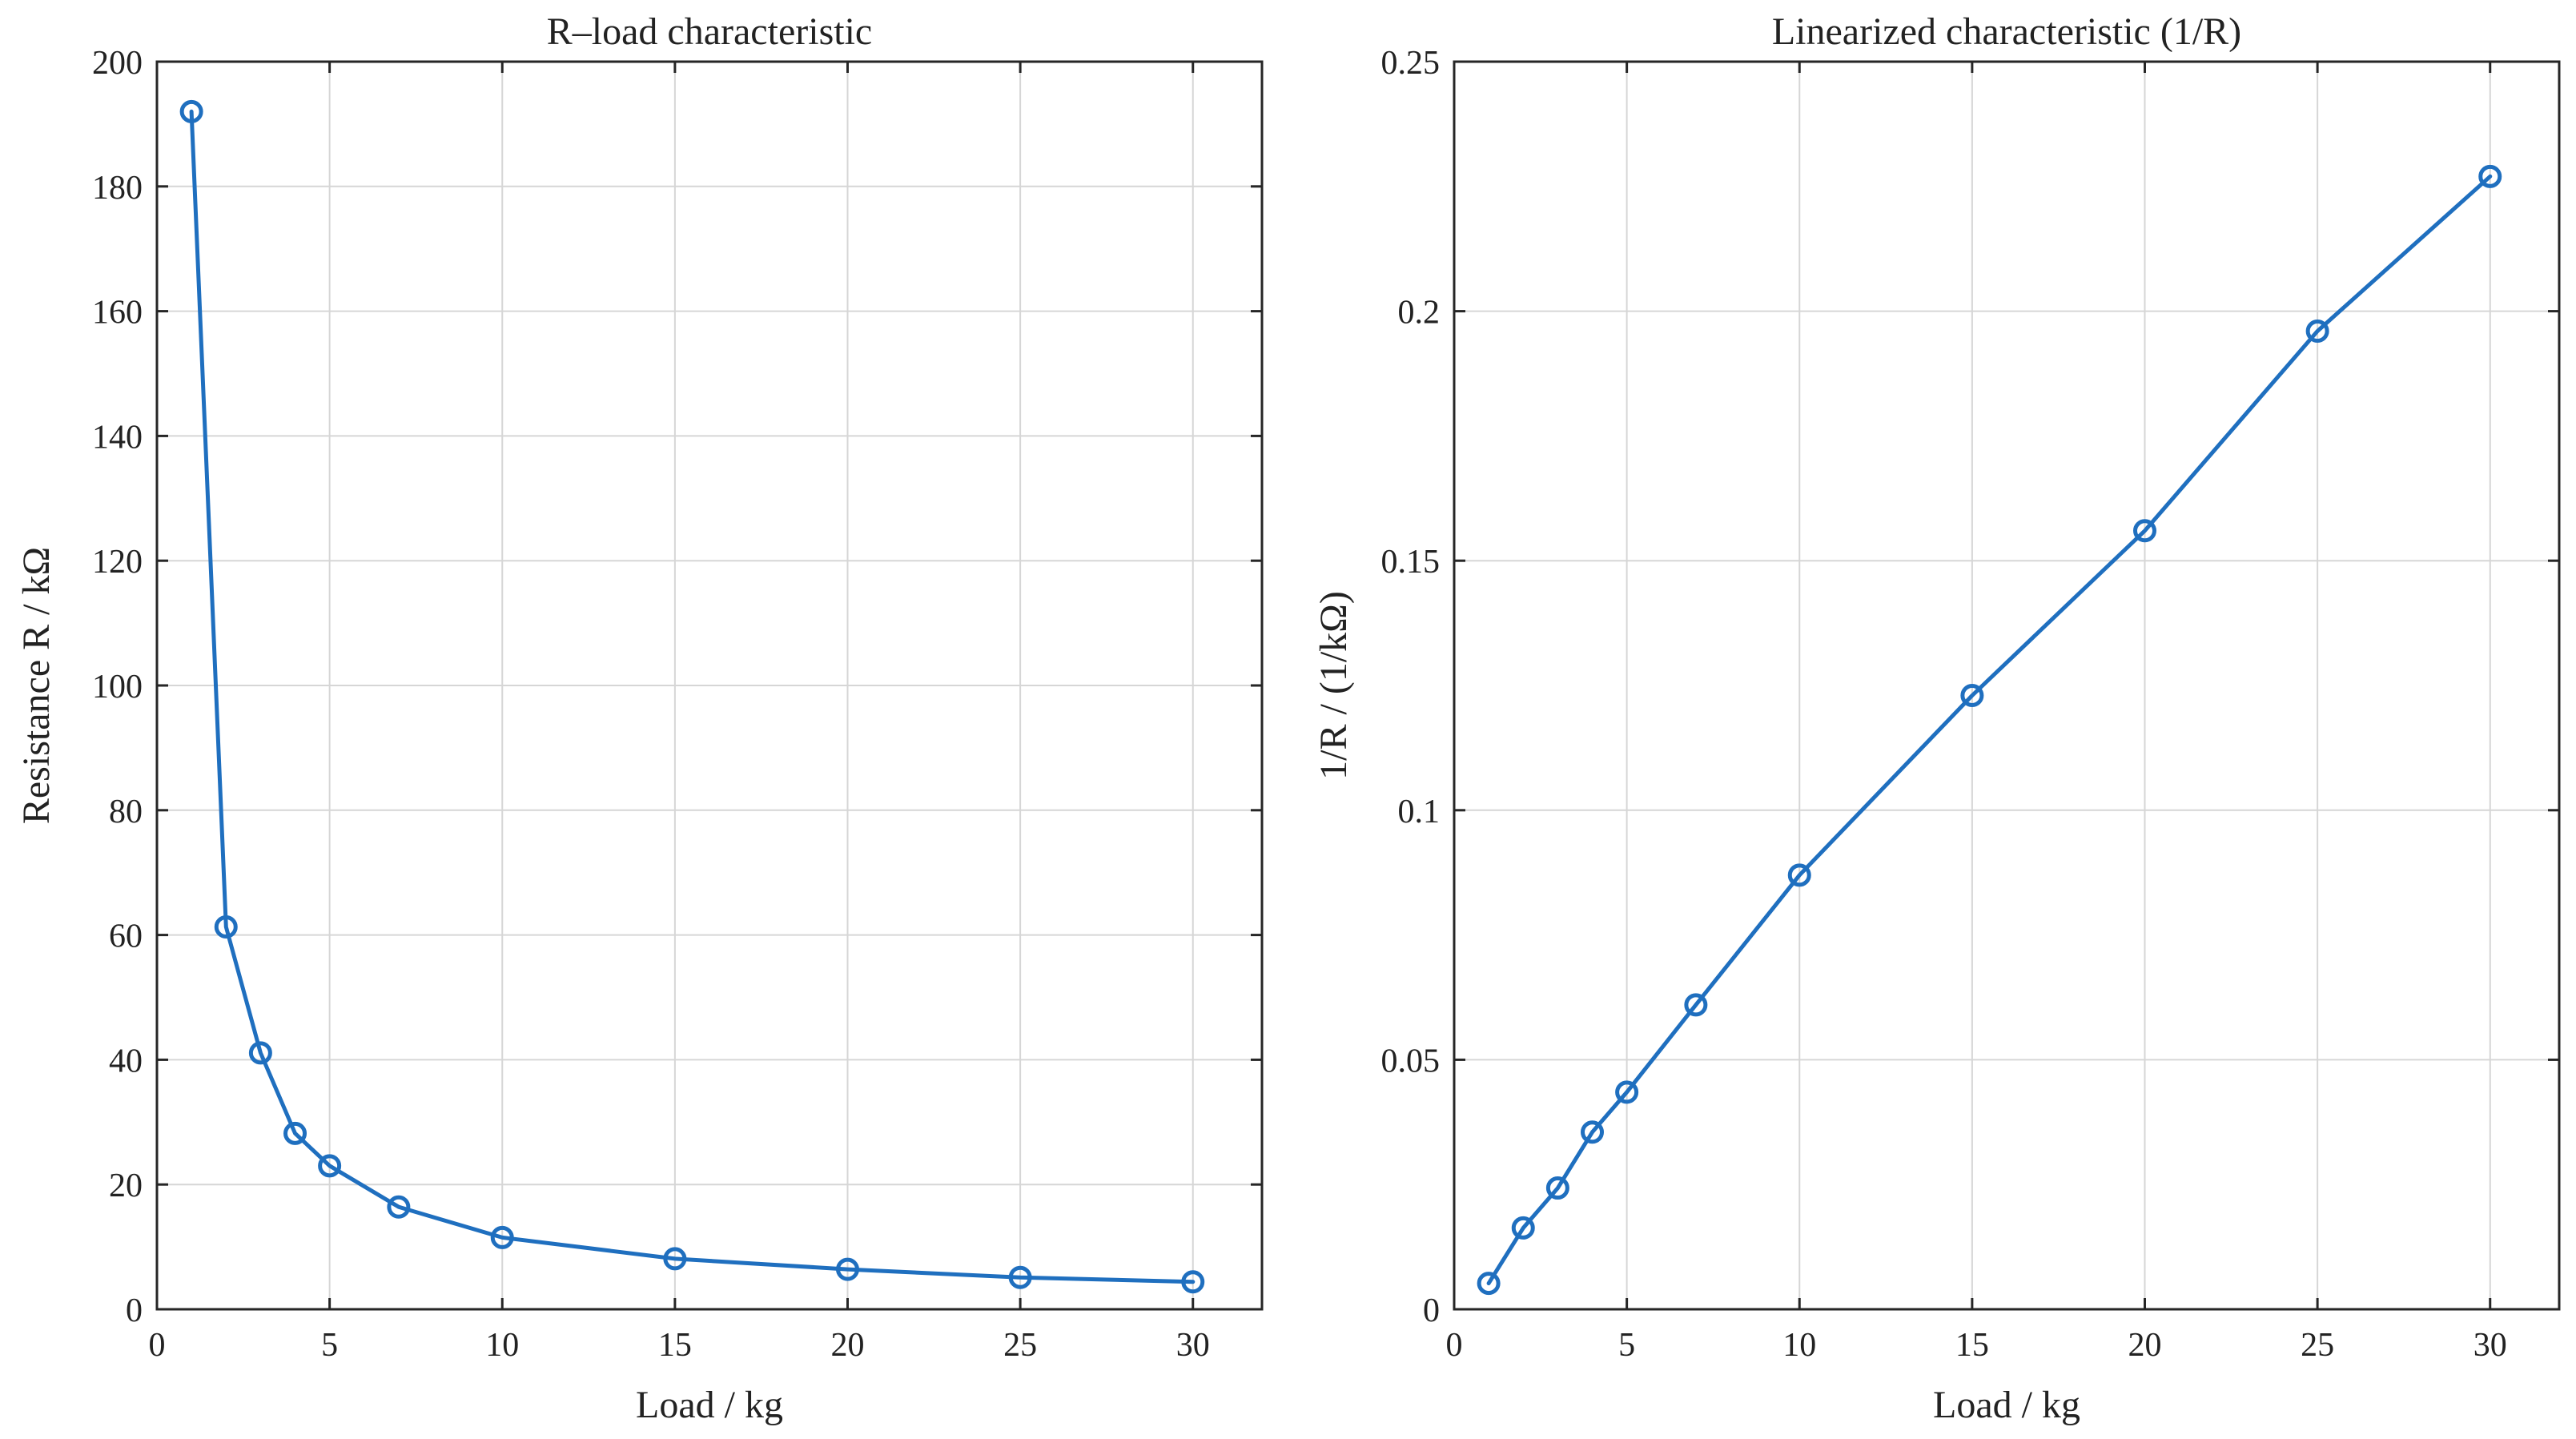 The width and height of the screenshot is (2576, 1439). Describe the element at coordinates (1419, 313) in the screenshot. I see `y-tick-label: 0.2` at that location.